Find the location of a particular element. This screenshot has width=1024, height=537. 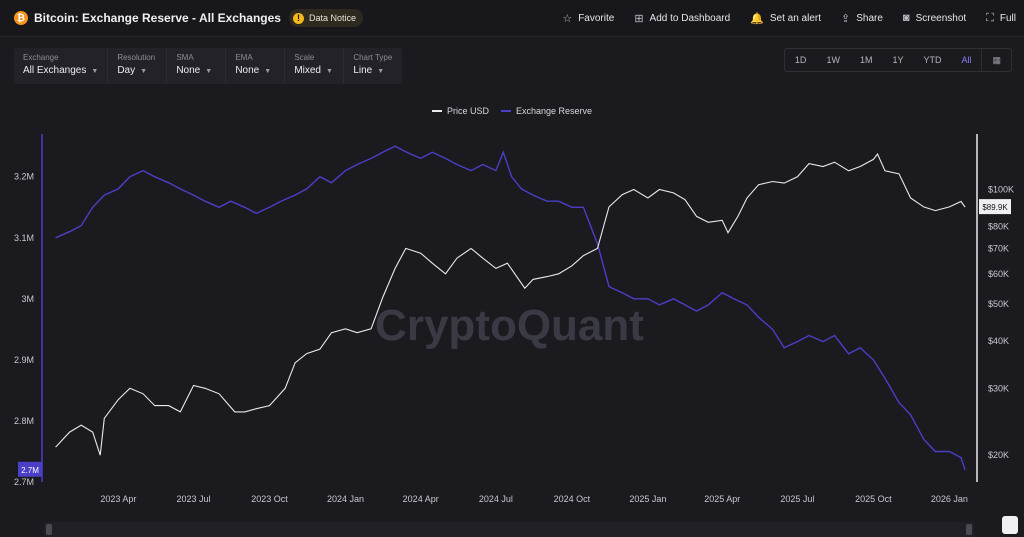

left-tick-label: 3M is located at coordinates (27, 299).